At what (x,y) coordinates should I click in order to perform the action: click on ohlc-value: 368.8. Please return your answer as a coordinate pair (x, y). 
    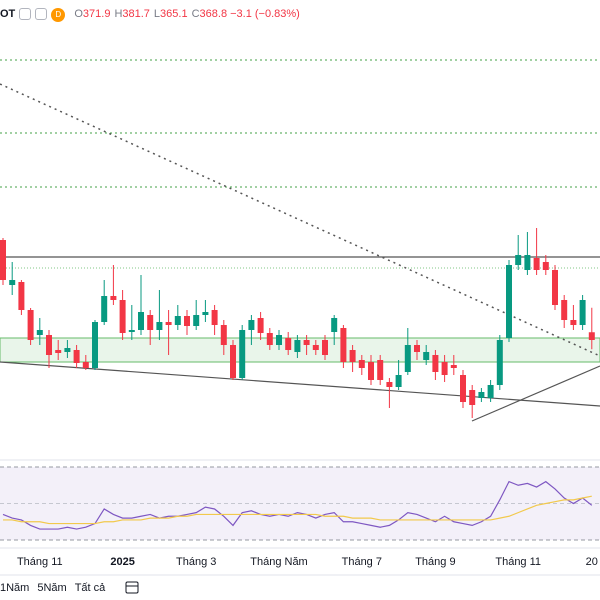
    Looking at the image, I should click on (213, 14).